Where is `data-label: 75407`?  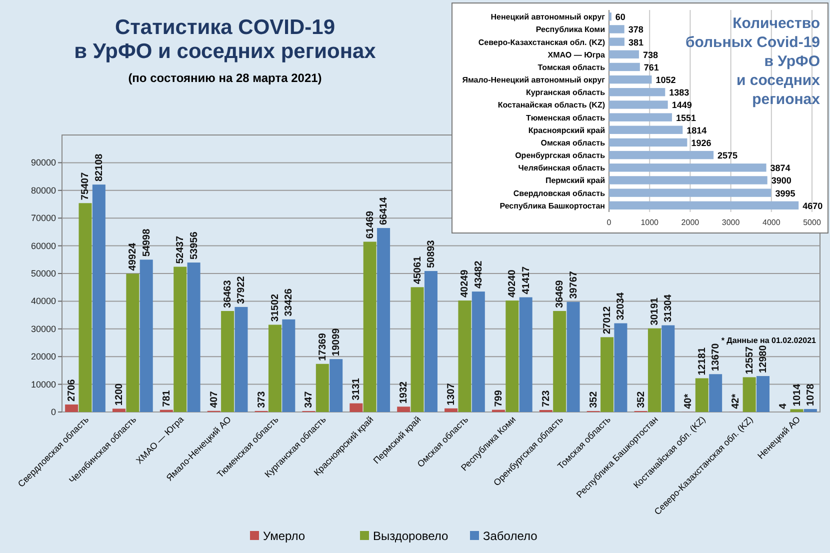
data-label: 75407 is located at coordinates (86, 186).